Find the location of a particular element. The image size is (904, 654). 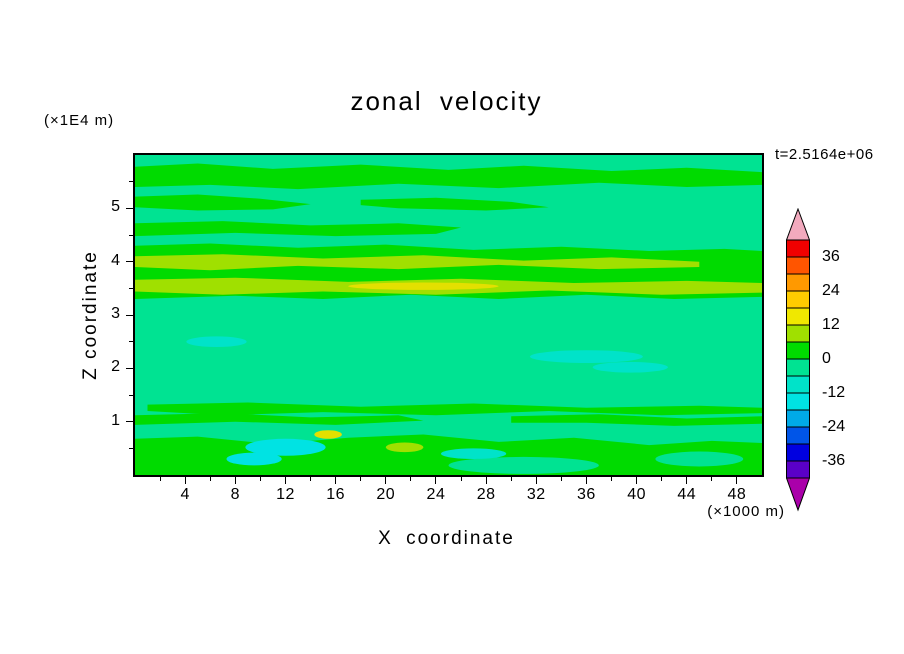

x-tick-label: 8 is located at coordinates (235, 494).